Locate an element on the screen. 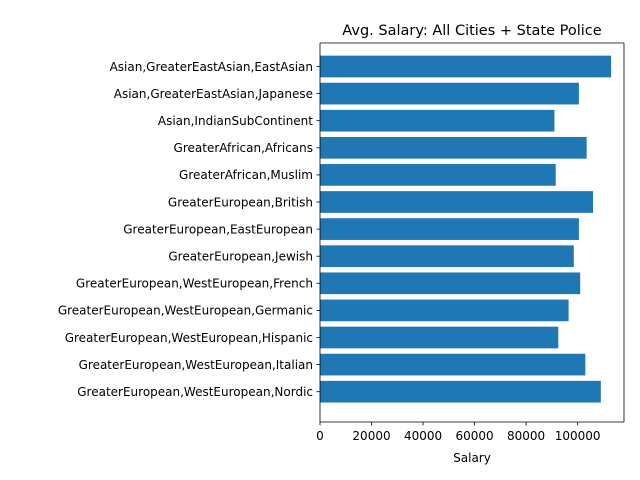 The image size is (640, 480). x-tick-layer: 0 20000 40000 60000 80000 100000 is located at coordinates (458, 432).